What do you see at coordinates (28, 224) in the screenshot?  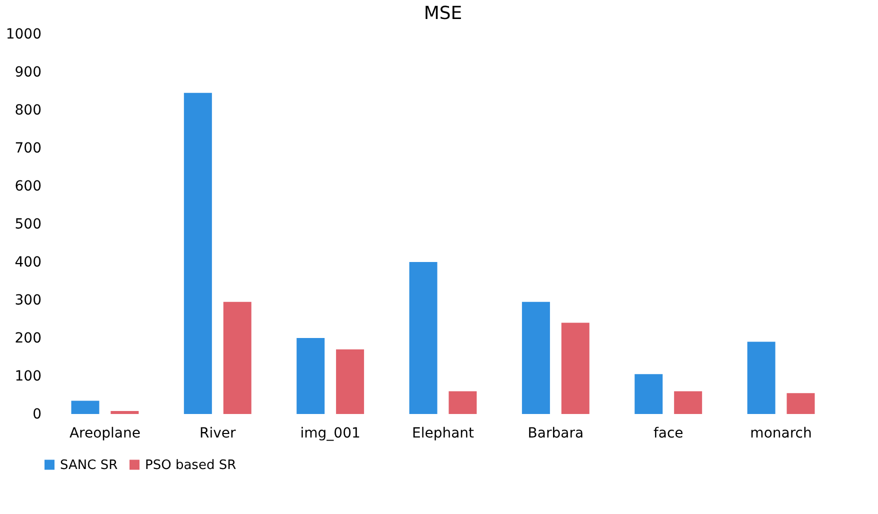 I see `y-tick-label: 500` at bounding box center [28, 224].